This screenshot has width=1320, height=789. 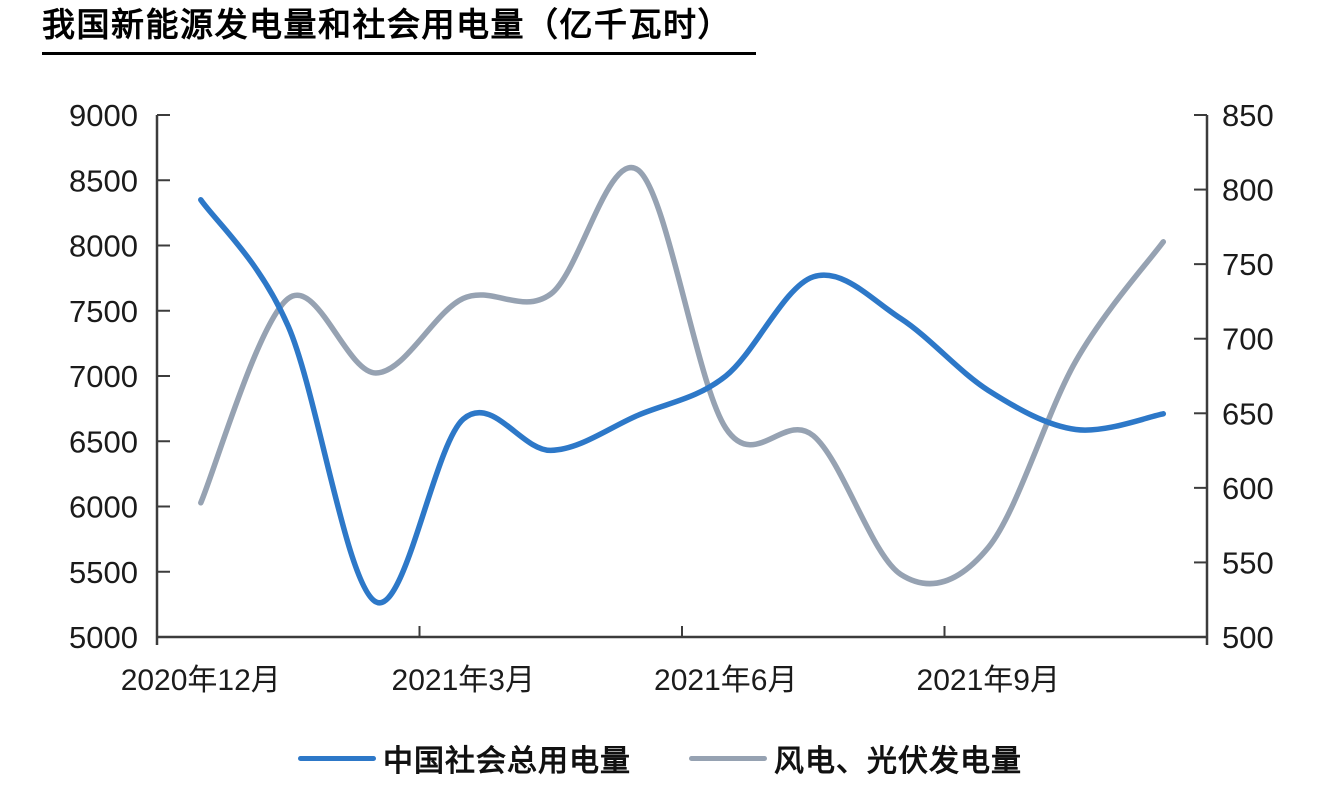 I want to click on left-axis-tick-label: 7500, so click(x=103, y=311).